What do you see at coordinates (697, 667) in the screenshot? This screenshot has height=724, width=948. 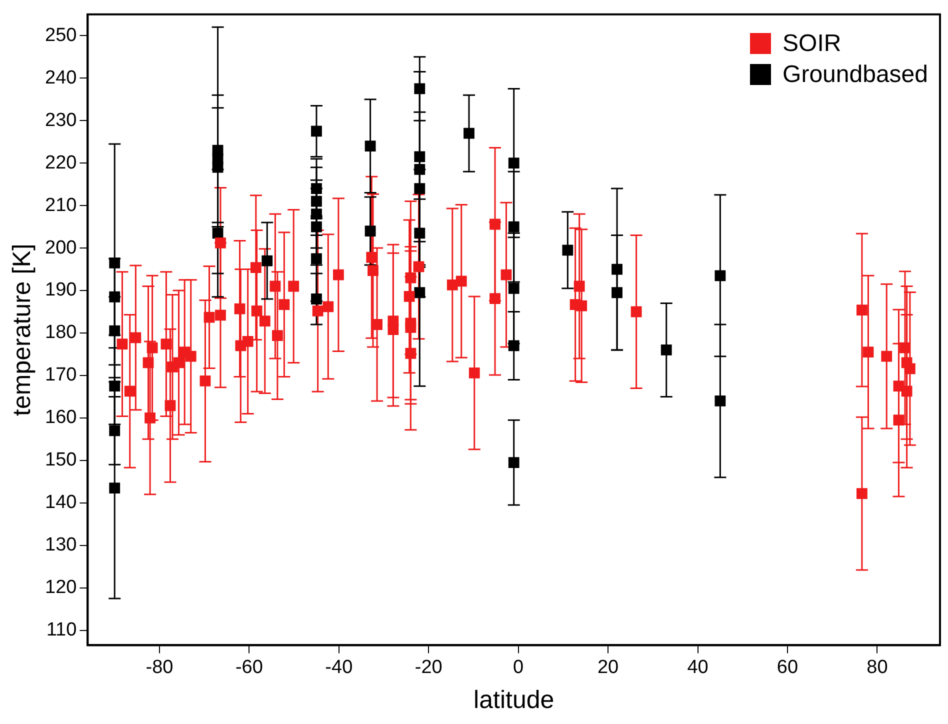 I see `x-tick-label: 40` at bounding box center [697, 667].